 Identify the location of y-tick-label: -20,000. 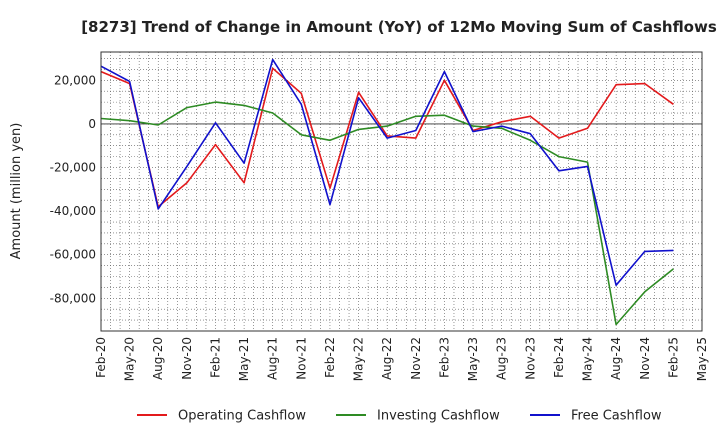
(73, 168).